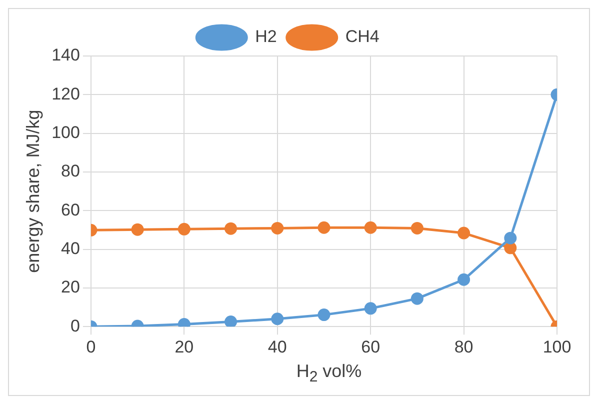 Image resolution: width=598 pixels, height=404 pixels. What do you see at coordinates (66, 94) in the screenshot?
I see `y-tick-label: 120` at bounding box center [66, 94].